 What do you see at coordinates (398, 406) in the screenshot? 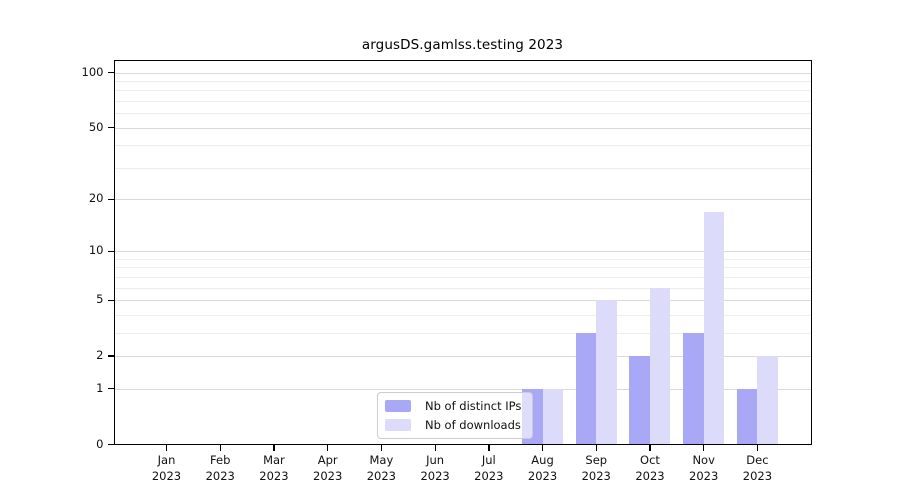
I see `distinct-ips-swatch-icon` at bounding box center [398, 406].